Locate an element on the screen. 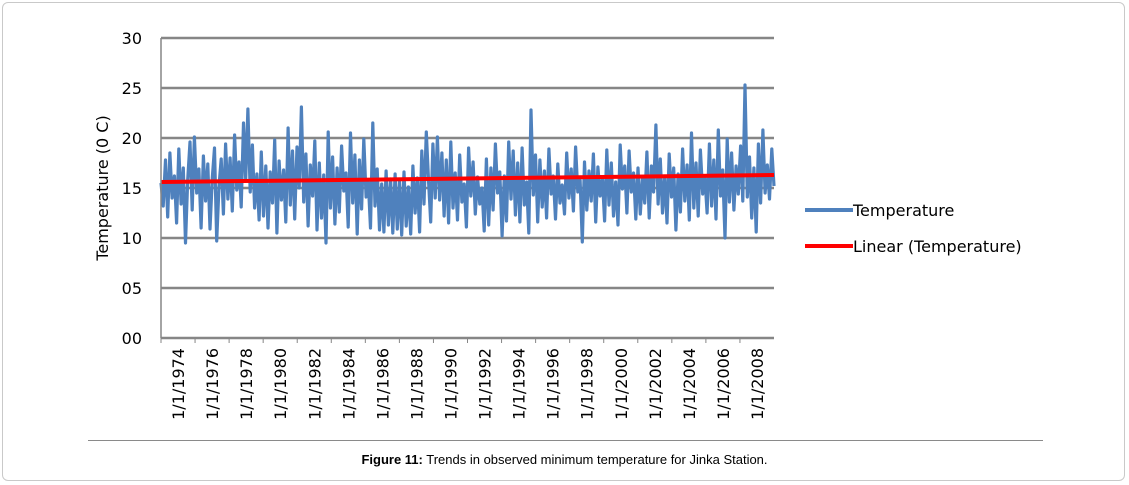  x-tick-label: 1/1/1982 is located at coordinates (314, 384).